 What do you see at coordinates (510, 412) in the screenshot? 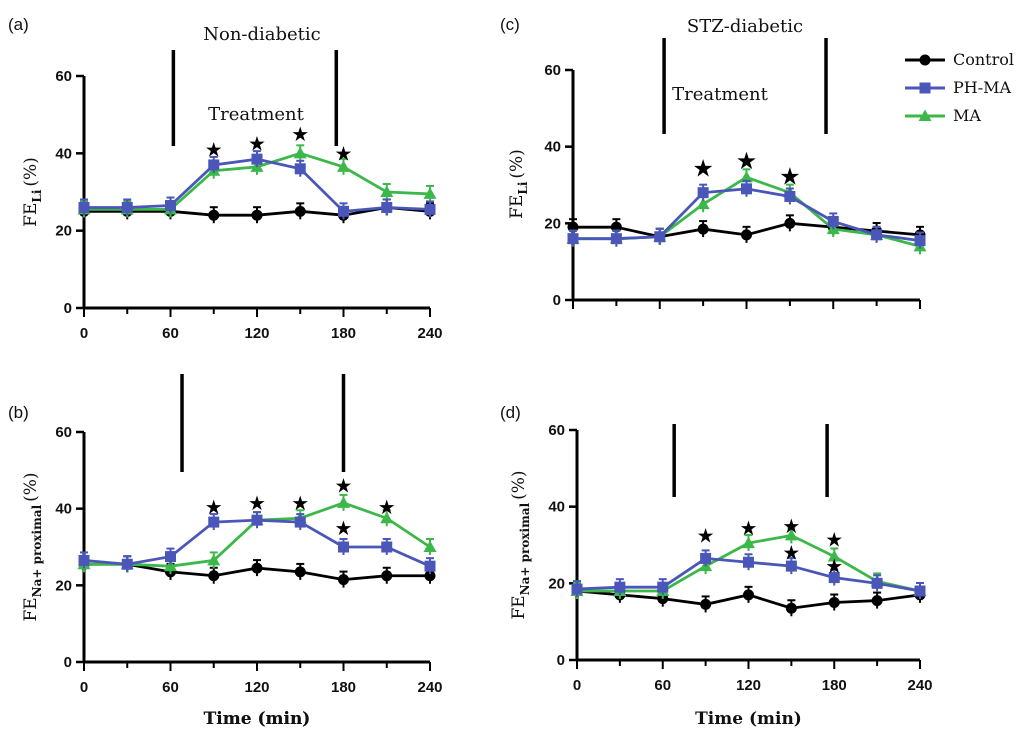
I see `panel-label: (d)` at bounding box center [510, 412].